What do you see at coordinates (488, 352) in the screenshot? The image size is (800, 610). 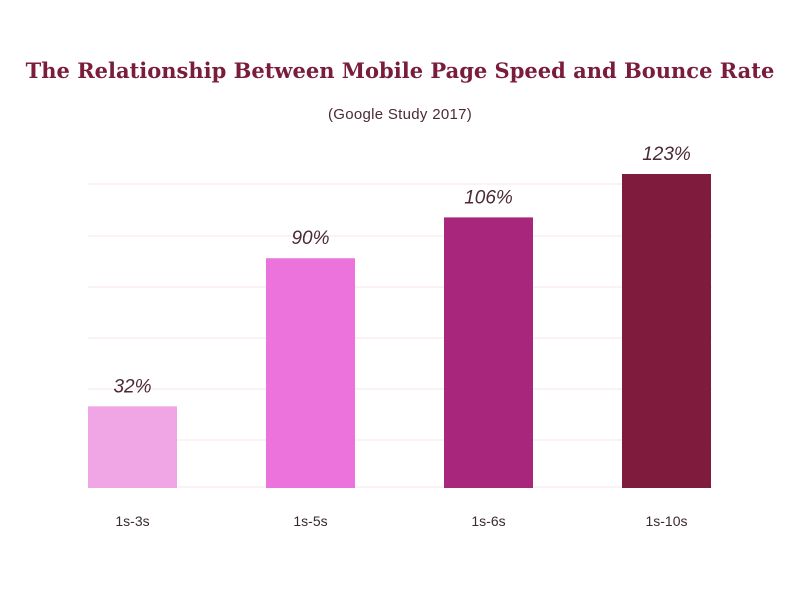 I see `bar-1s-6s` at bounding box center [488, 352].